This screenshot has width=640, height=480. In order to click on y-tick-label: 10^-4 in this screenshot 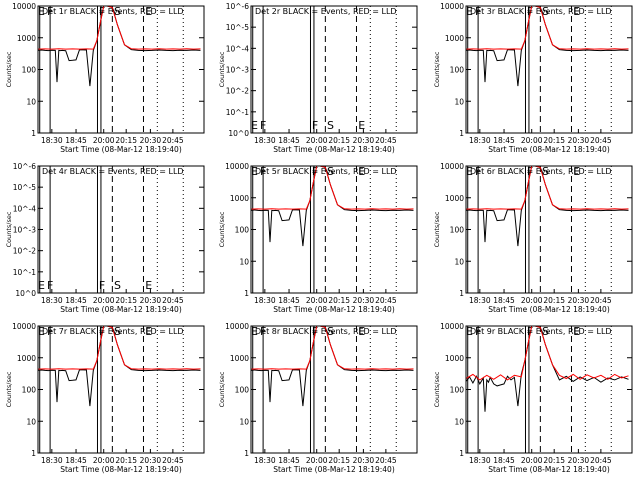, I will do `click(25, 208)`.